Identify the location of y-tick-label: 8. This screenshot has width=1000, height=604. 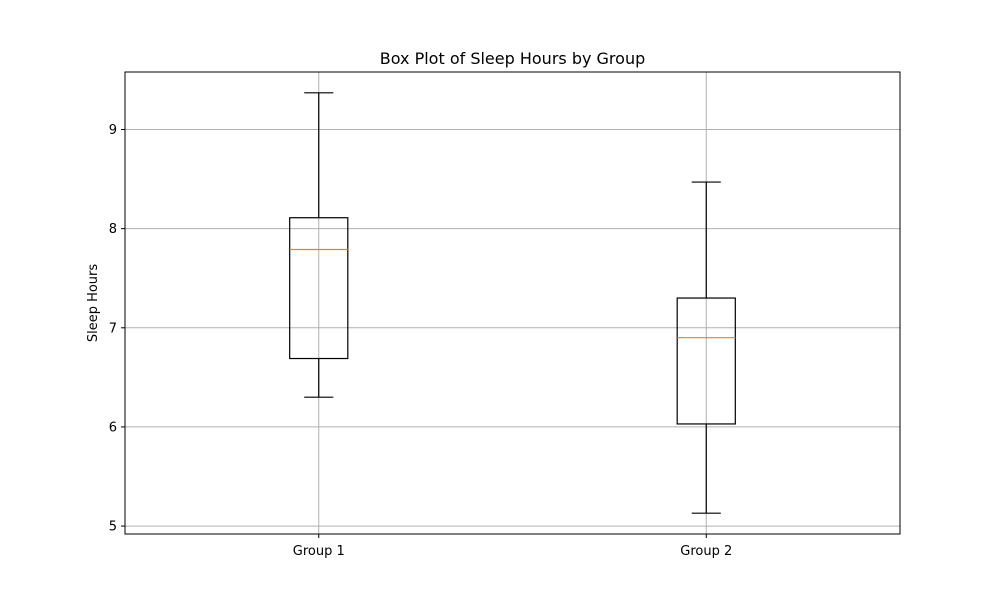
(113, 229).